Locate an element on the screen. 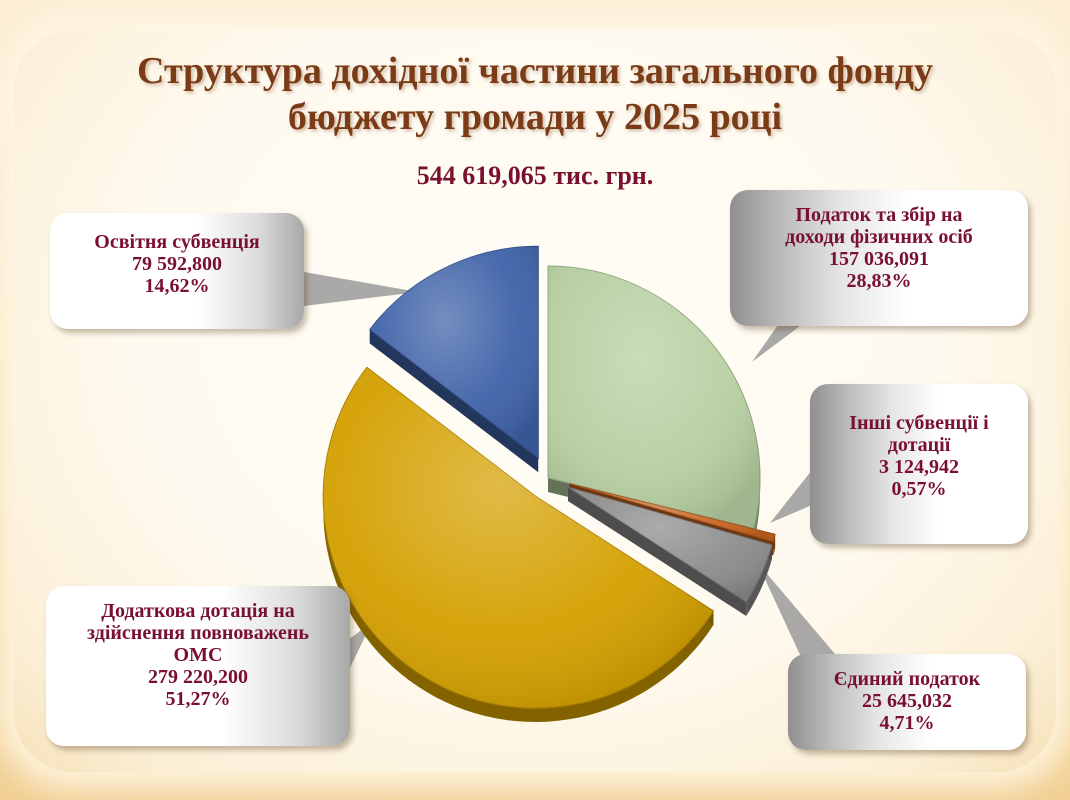 The image size is (1070, 800). callout-pit-percent: 28,83% is located at coordinates (879, 281).